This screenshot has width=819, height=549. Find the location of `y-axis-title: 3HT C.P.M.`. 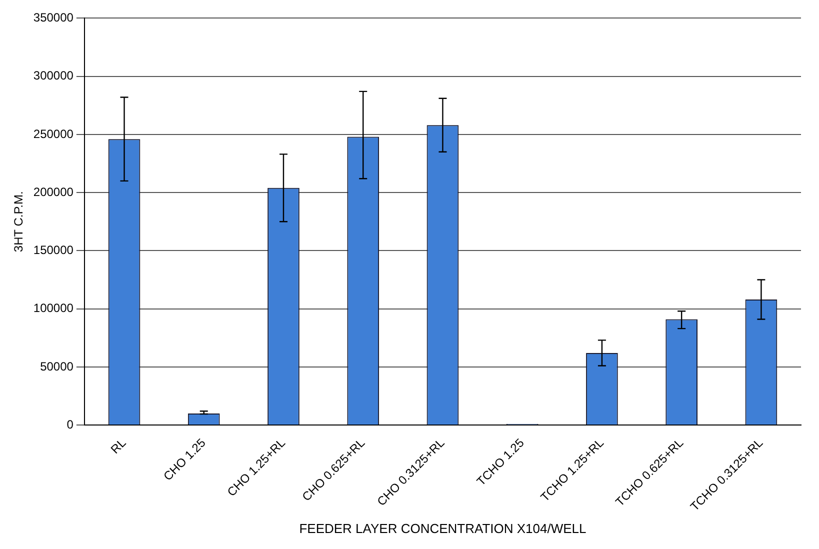

y-axis-title: 3HT C.P.M. is located at coordinates (19, 221).